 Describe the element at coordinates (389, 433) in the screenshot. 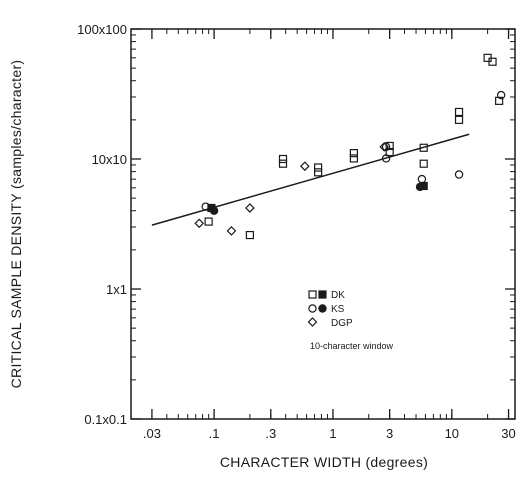

I see `x-tick-label: 3` at that location.